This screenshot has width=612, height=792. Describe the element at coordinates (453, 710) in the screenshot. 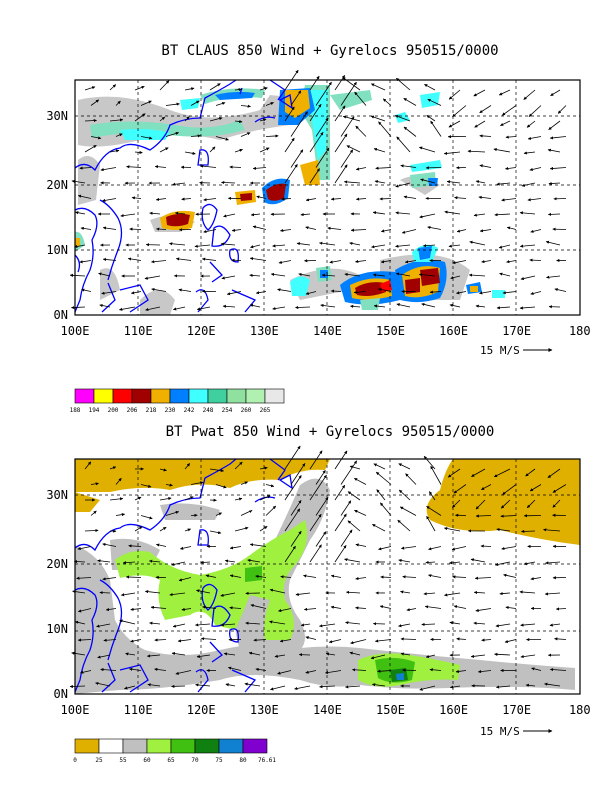

I see `lon-tick-label: 160E` at that location.